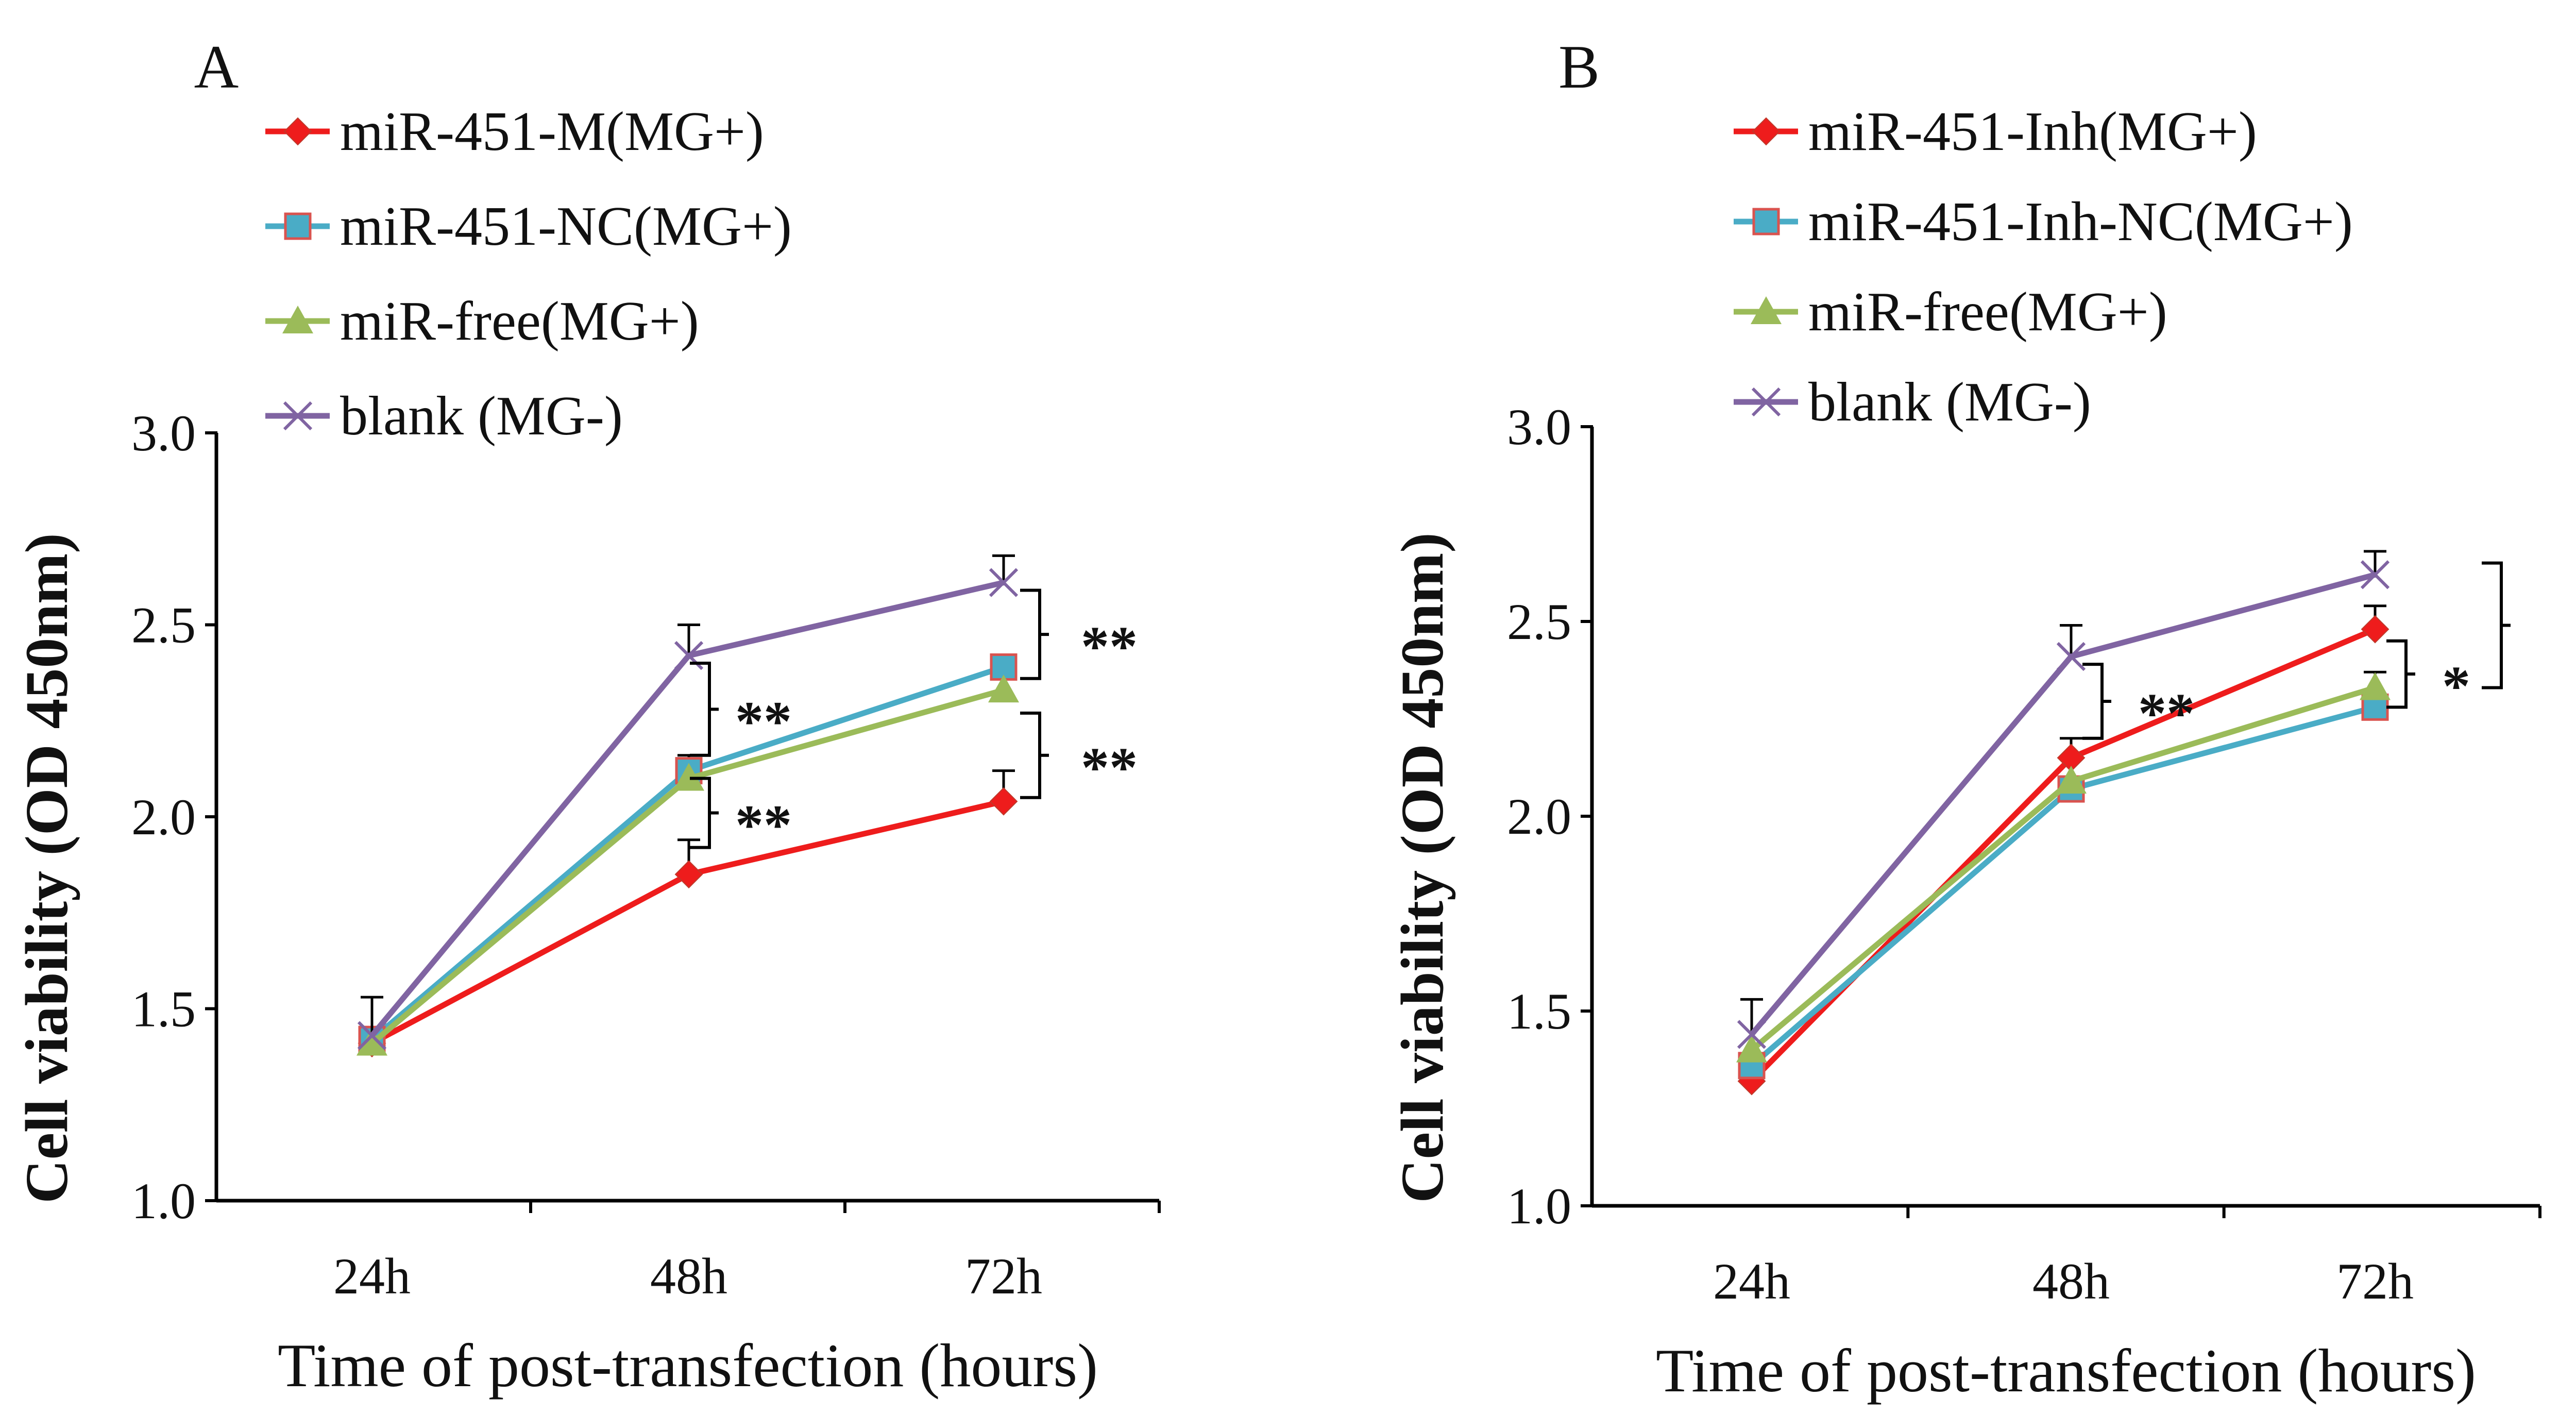  I want to click on legend-entry: miR-451-M(MG+), so click(514, 131).